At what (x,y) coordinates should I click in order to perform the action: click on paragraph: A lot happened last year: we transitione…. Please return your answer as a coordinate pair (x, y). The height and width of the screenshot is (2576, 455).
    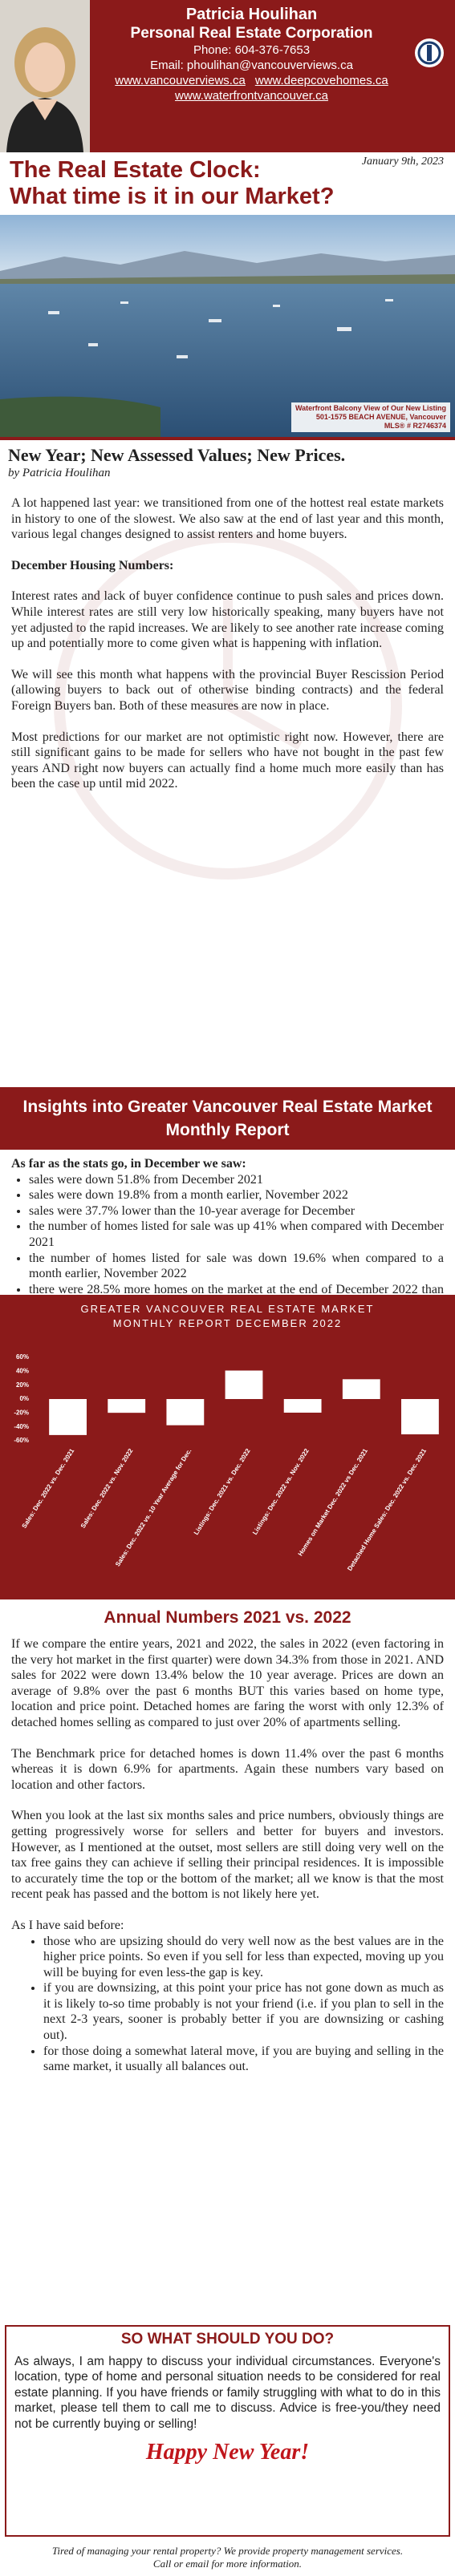
    Looking at the image, I should click on (227, 519).